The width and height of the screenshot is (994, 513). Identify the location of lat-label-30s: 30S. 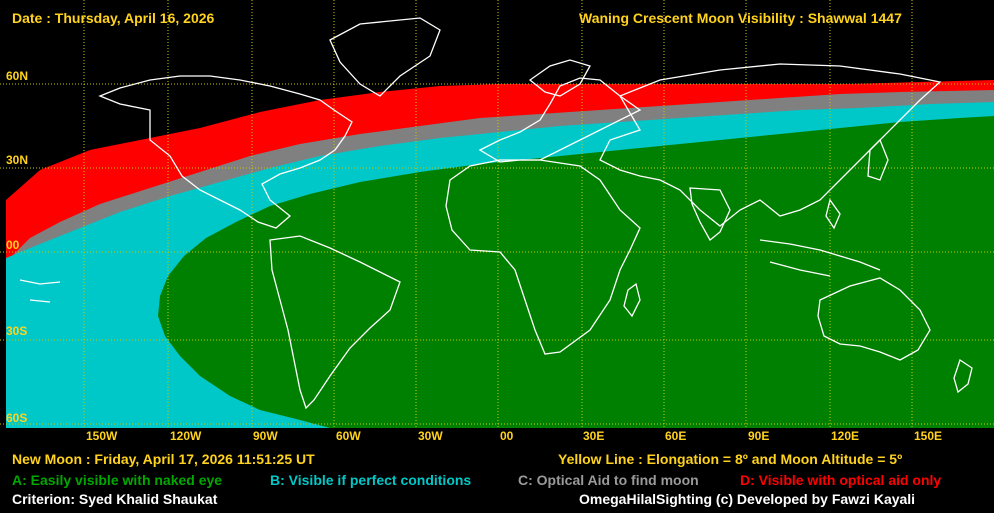
(17, 331).